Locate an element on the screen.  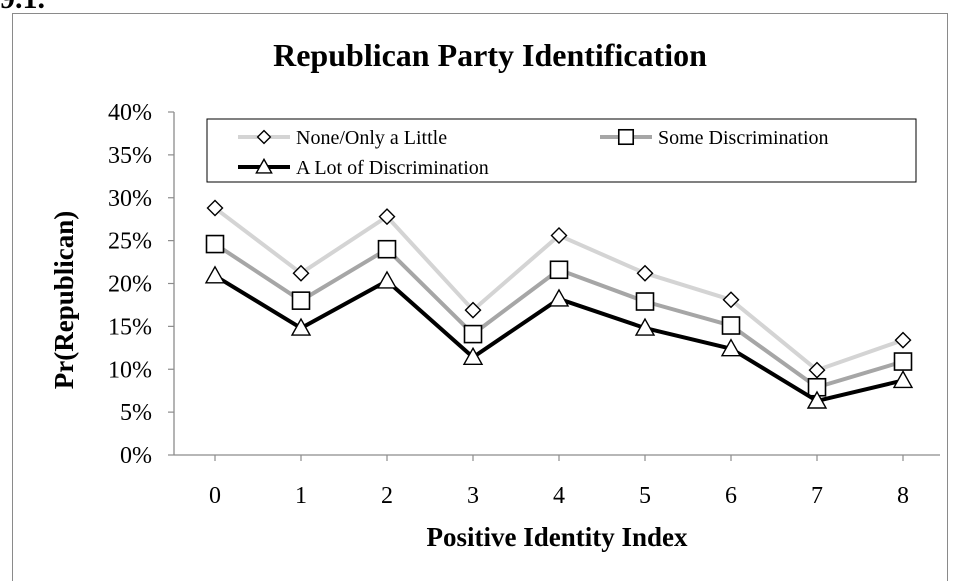
chart-title: Republican Party Identification is located at coordinates (490, 55).